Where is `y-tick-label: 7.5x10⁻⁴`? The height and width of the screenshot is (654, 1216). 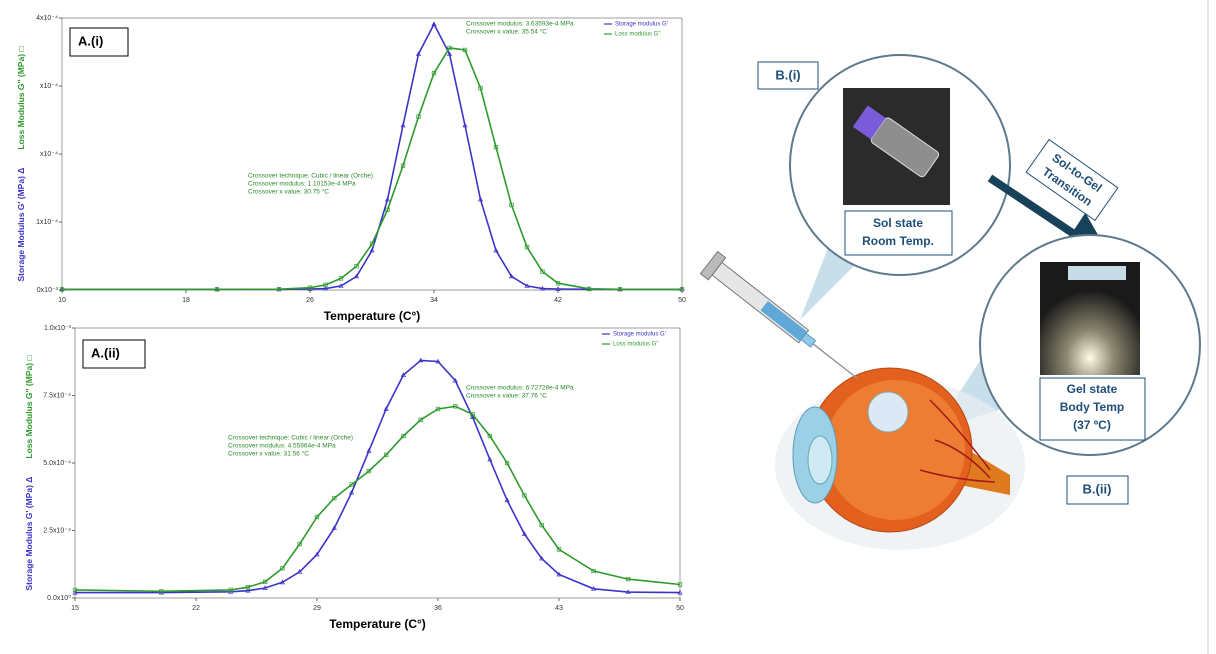
y-tick-label: 7.5x10⁻⁴ is located at coordinates (57, 395).